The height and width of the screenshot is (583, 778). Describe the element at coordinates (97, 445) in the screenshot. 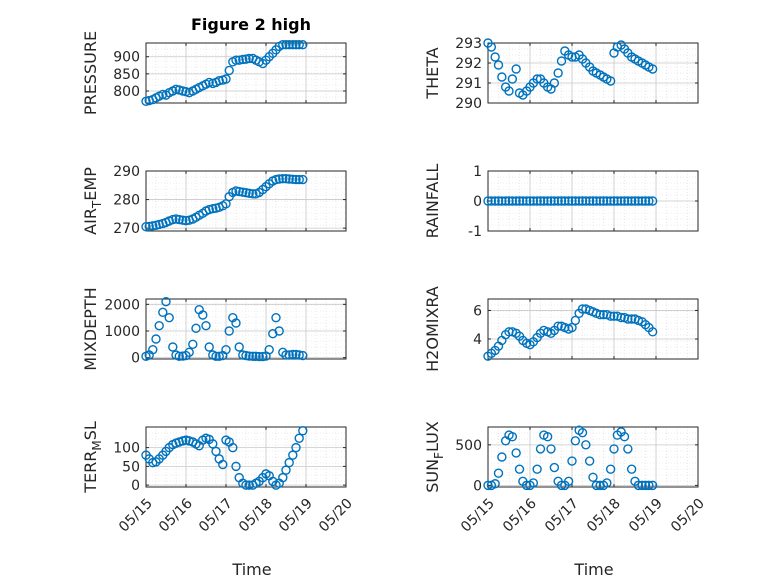

I see `y-axis-label-subscript: M` at that location.